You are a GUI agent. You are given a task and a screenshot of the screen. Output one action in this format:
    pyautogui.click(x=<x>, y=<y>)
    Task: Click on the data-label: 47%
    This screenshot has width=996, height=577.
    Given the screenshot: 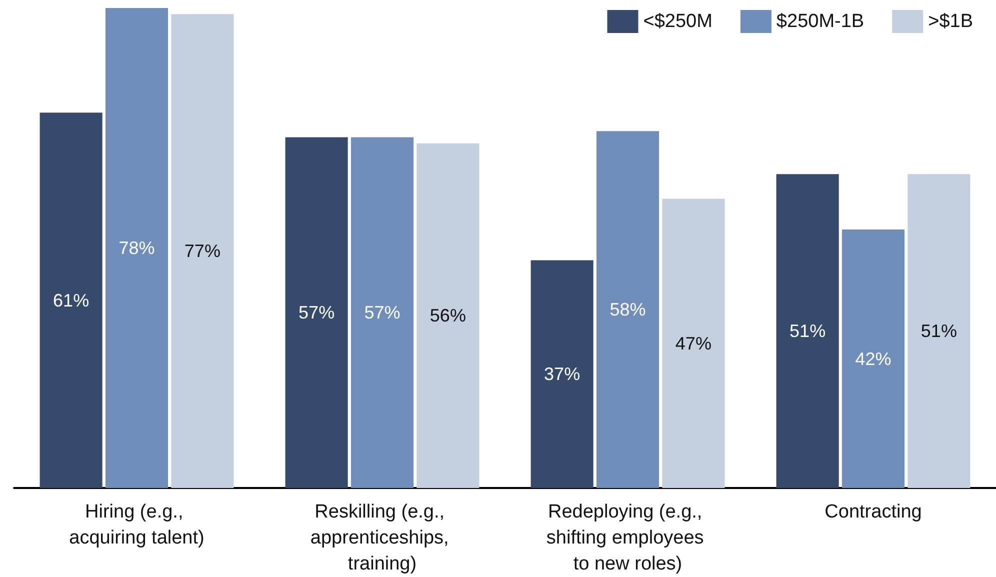 What is the action you would take?
    pyautogui.click(x=693, y=343)
    